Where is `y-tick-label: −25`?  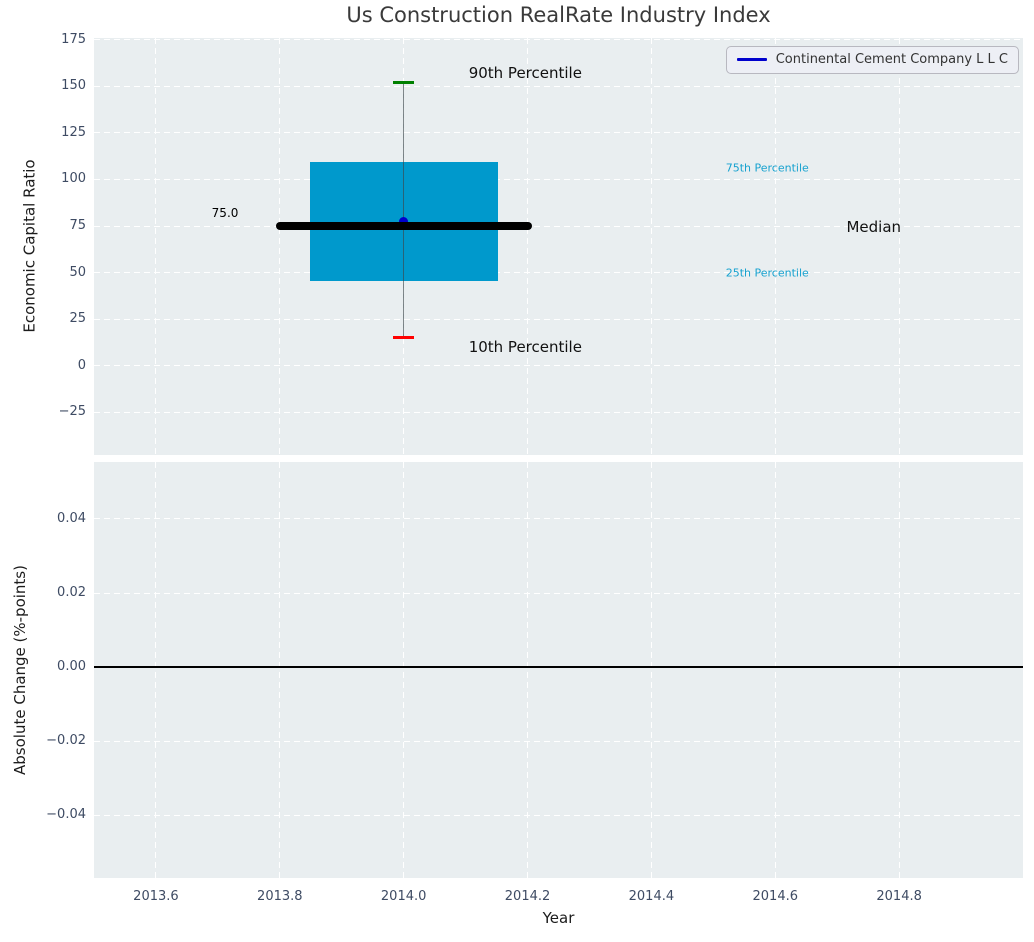
y-tick-label: −25 is located at coordinates (72, 412).